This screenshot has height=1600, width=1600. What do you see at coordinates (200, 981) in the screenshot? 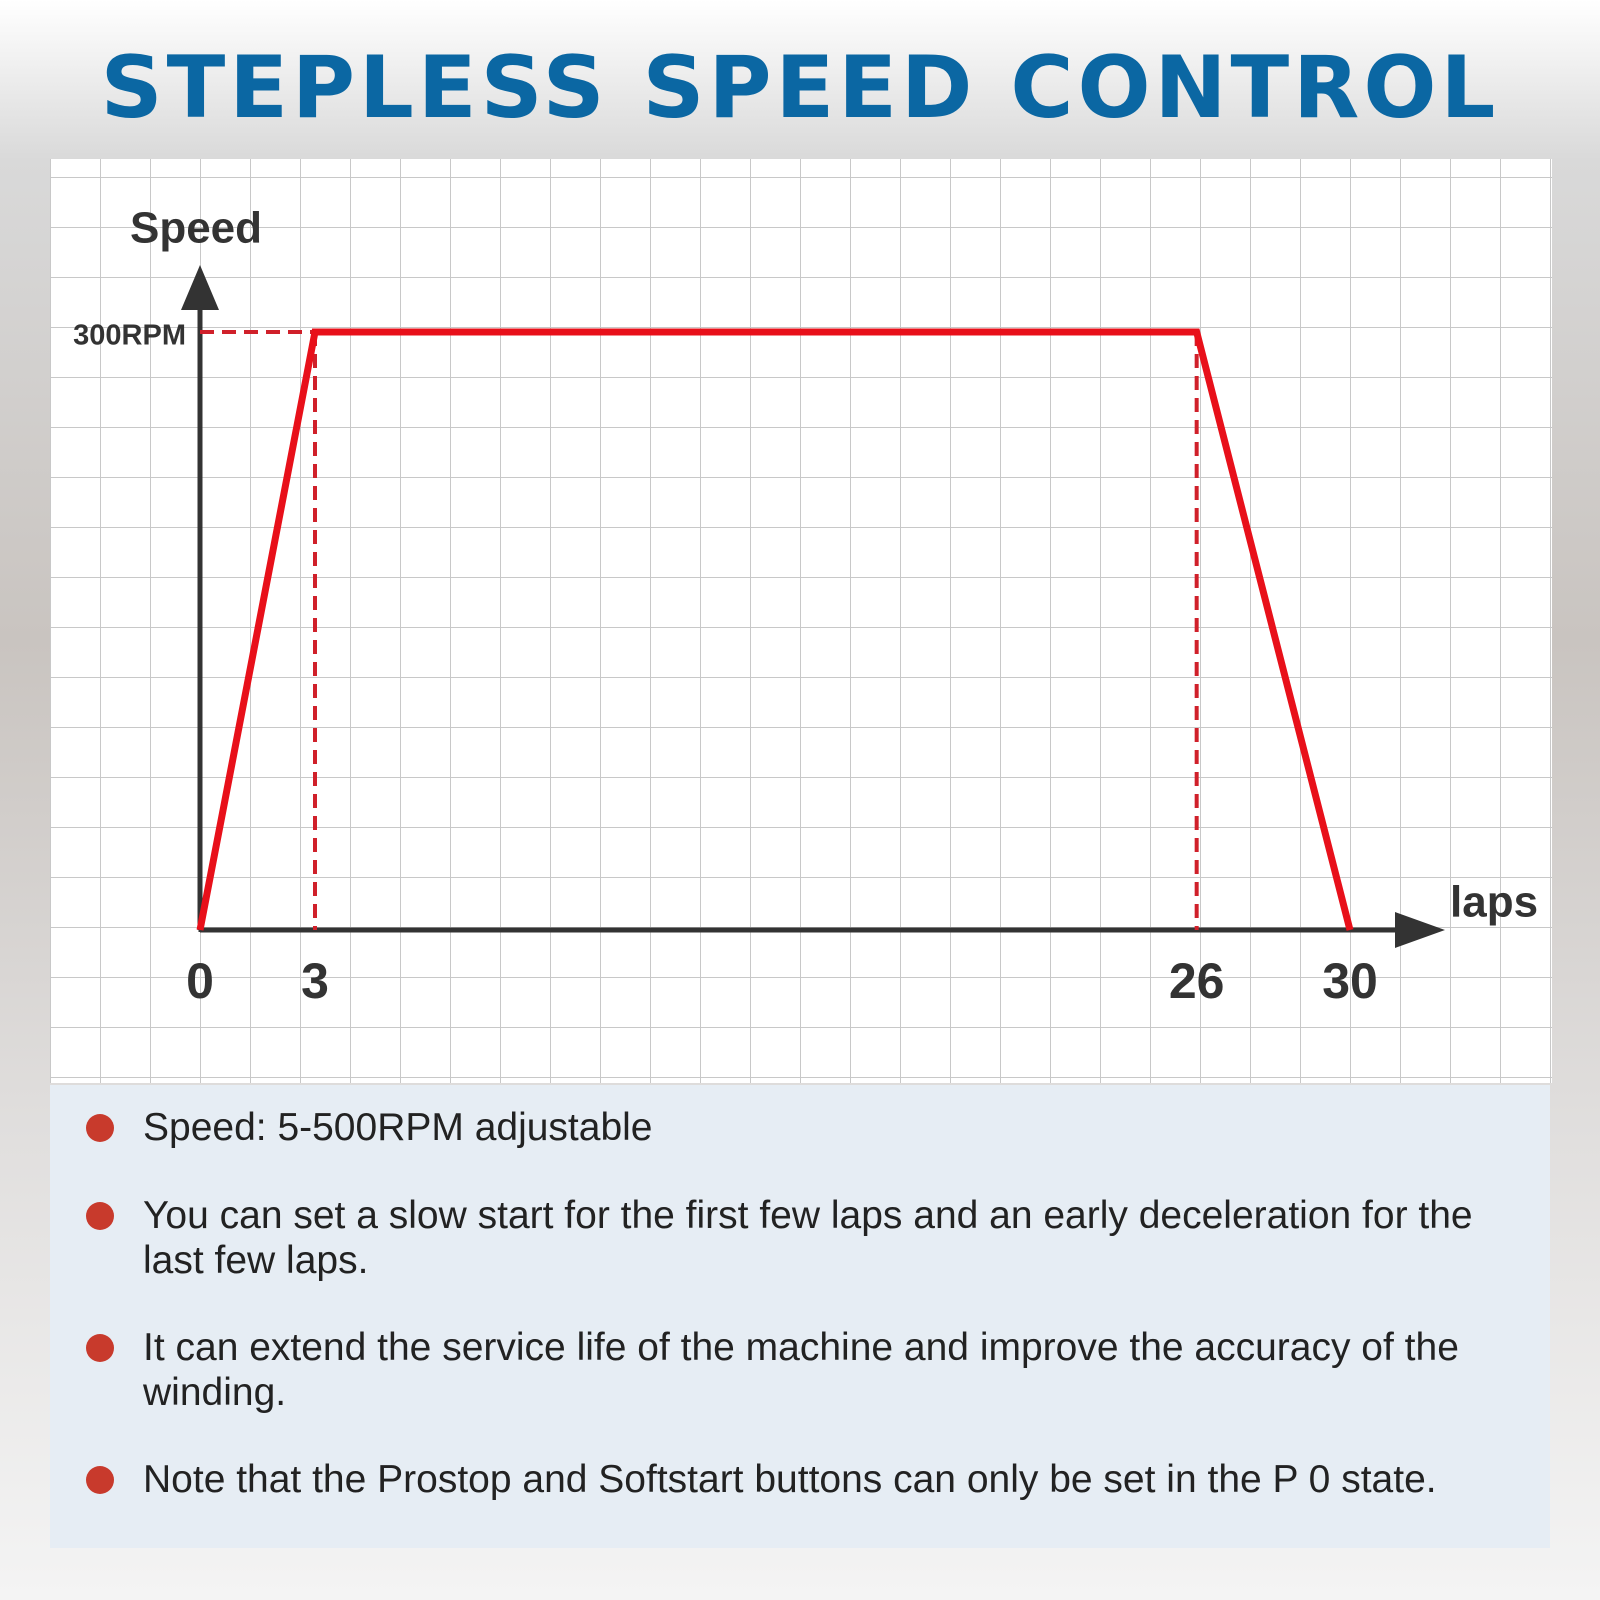
I see `x-tick-label: 0` at bounding box center [200, 981].